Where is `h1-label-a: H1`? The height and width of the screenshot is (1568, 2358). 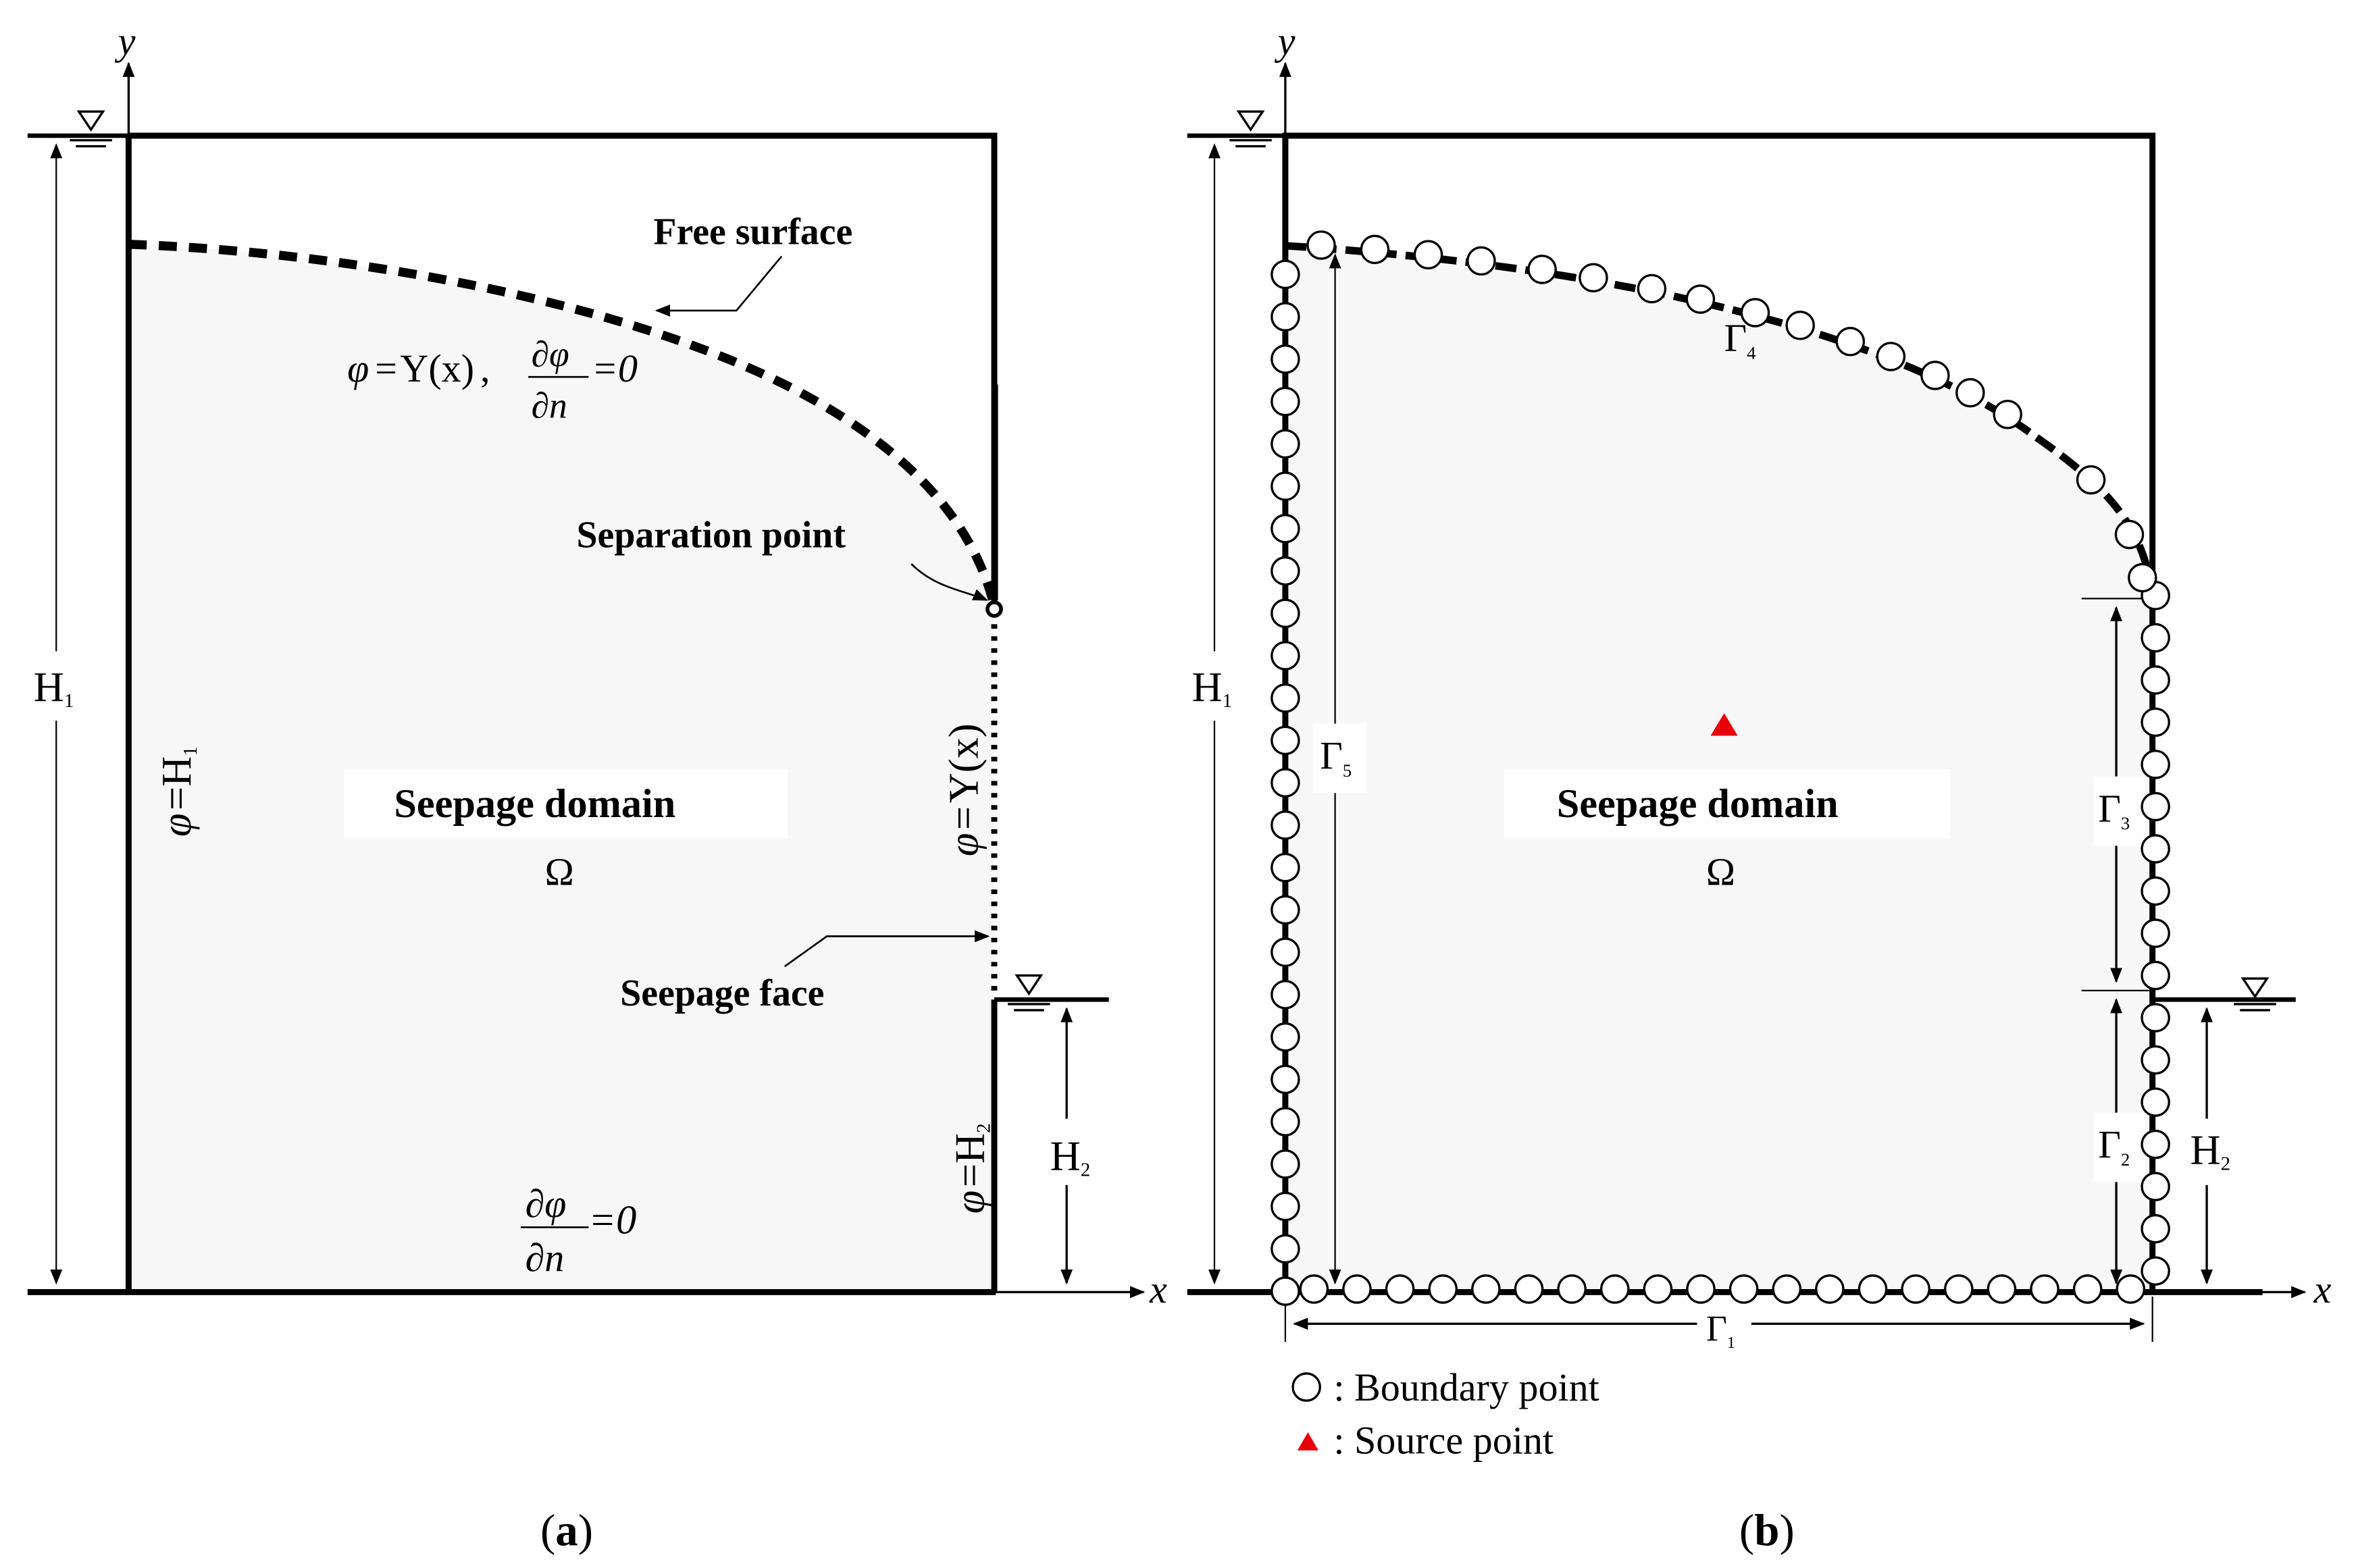 h1-label-a: H1 is located at coordinates (54, 687).